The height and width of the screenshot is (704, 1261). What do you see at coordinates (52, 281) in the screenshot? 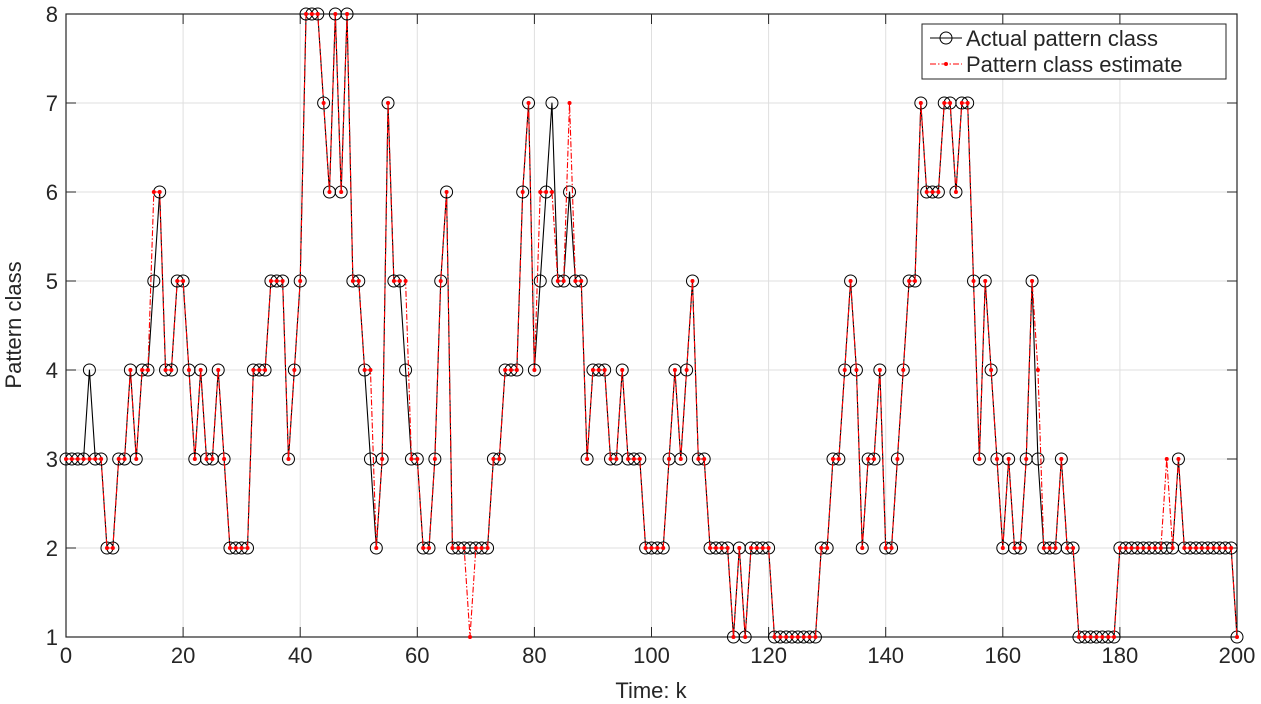
I see `y-tick-label: 5` at bounding box center [52, 281].